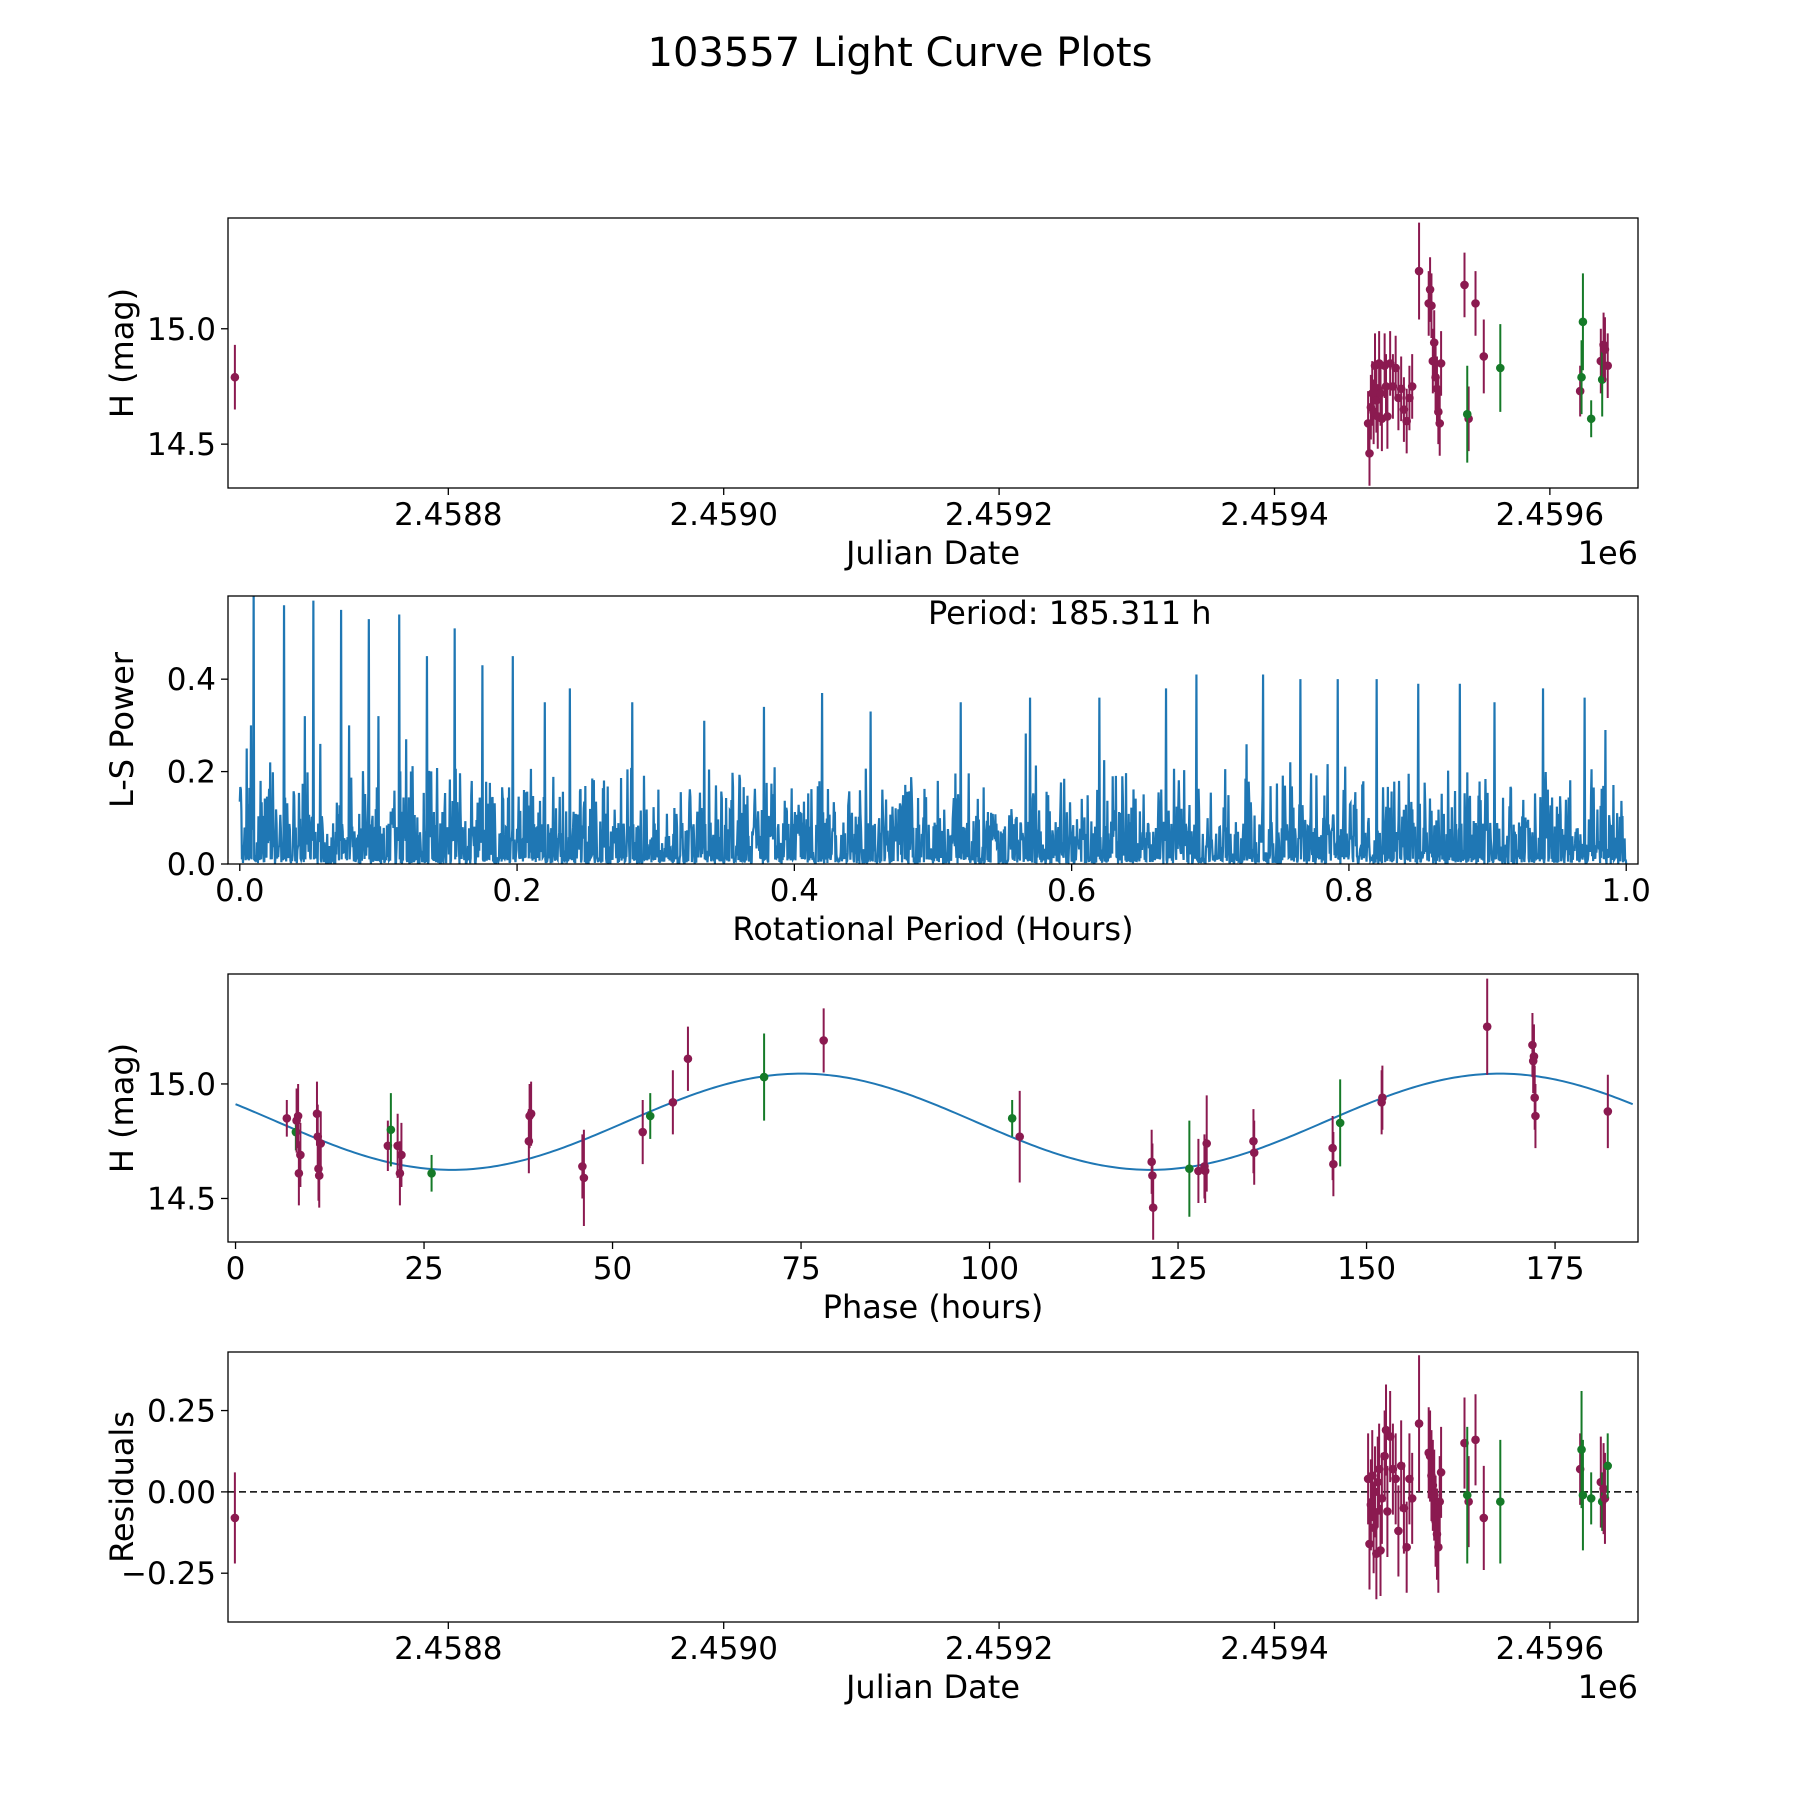  Describe the element at coordinates (934, 1121) in the screenshot. I see `model-fit-curve` at that location.